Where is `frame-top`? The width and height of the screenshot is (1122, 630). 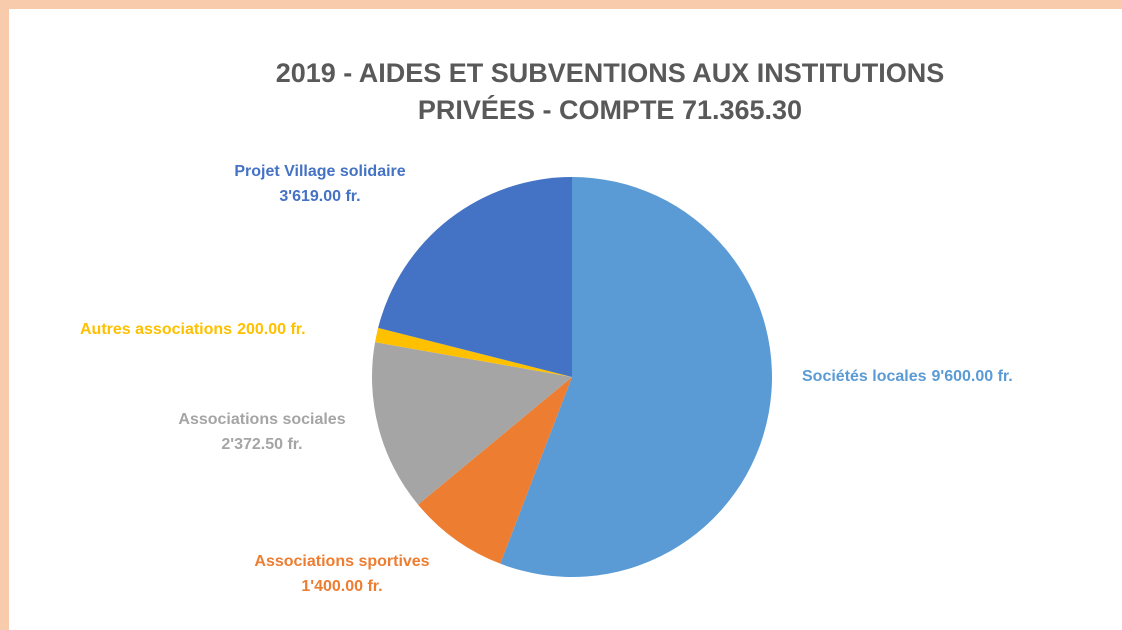 frame-top is located at coordinates (561, 4).